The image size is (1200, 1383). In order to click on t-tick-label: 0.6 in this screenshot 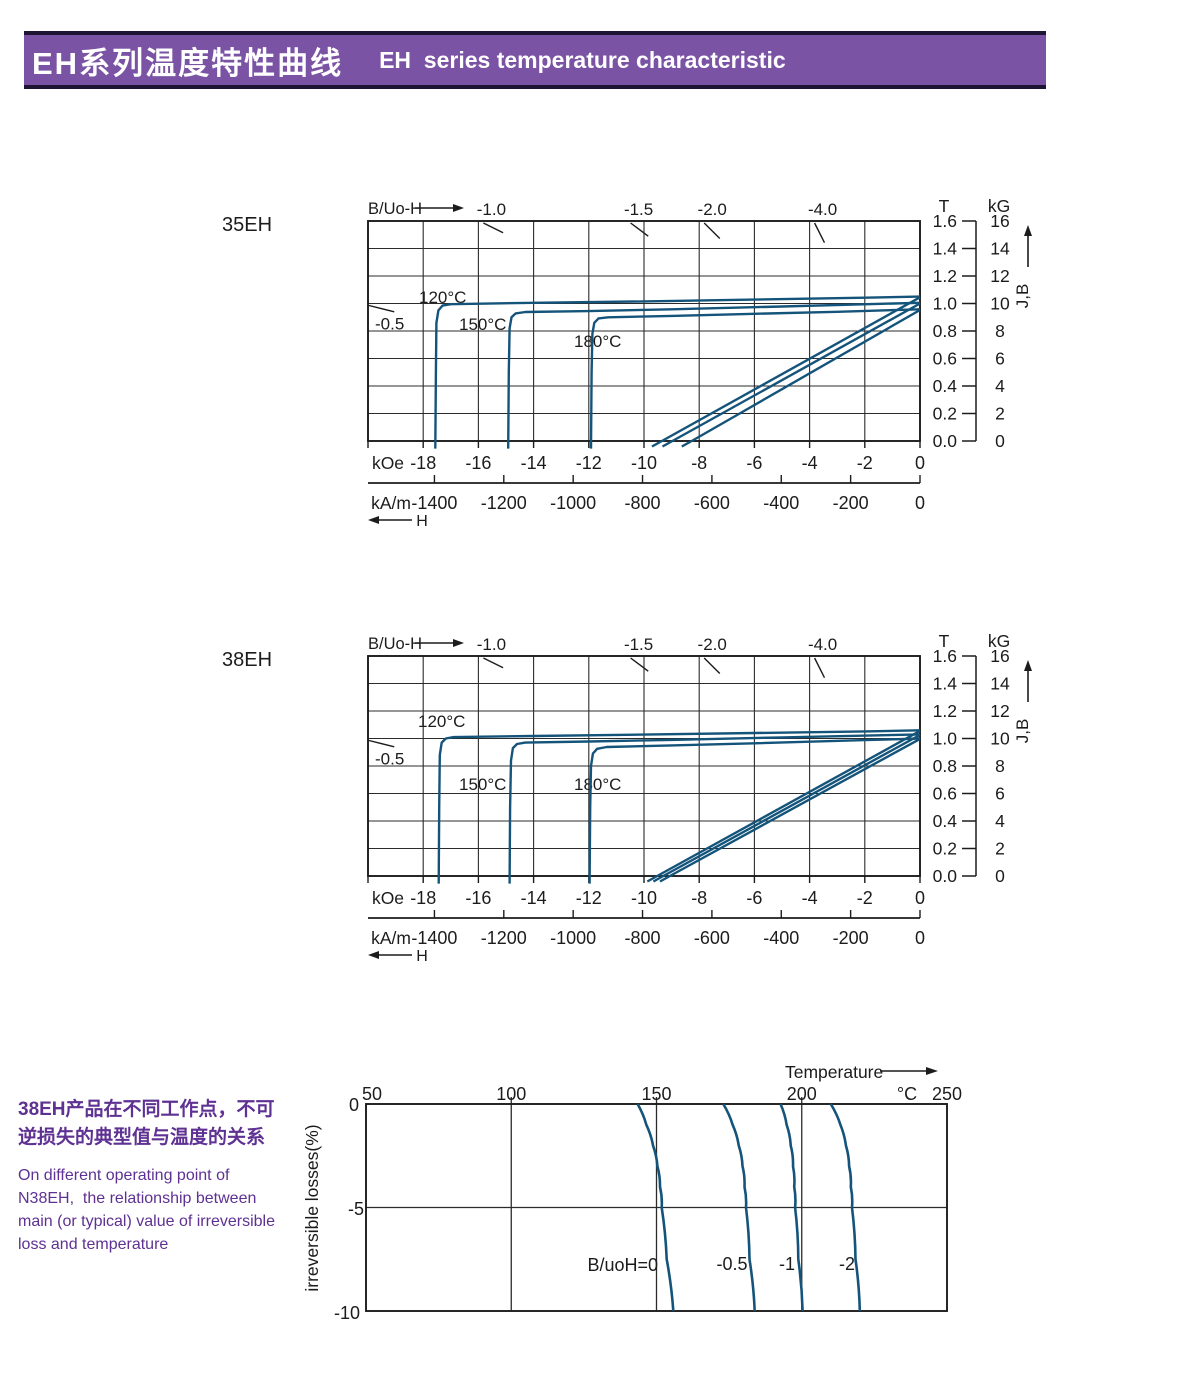, I will do `click(945, 794)`.